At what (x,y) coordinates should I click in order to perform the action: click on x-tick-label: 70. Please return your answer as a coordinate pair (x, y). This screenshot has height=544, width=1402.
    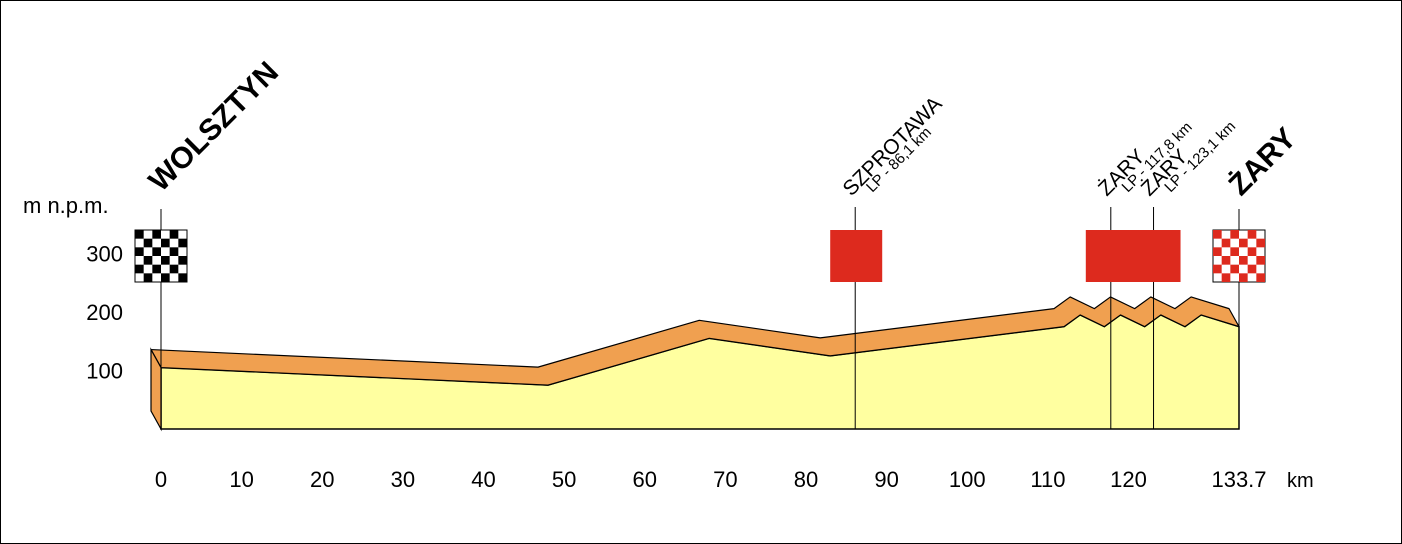
    Looking at the image, I should click on (725, 479).